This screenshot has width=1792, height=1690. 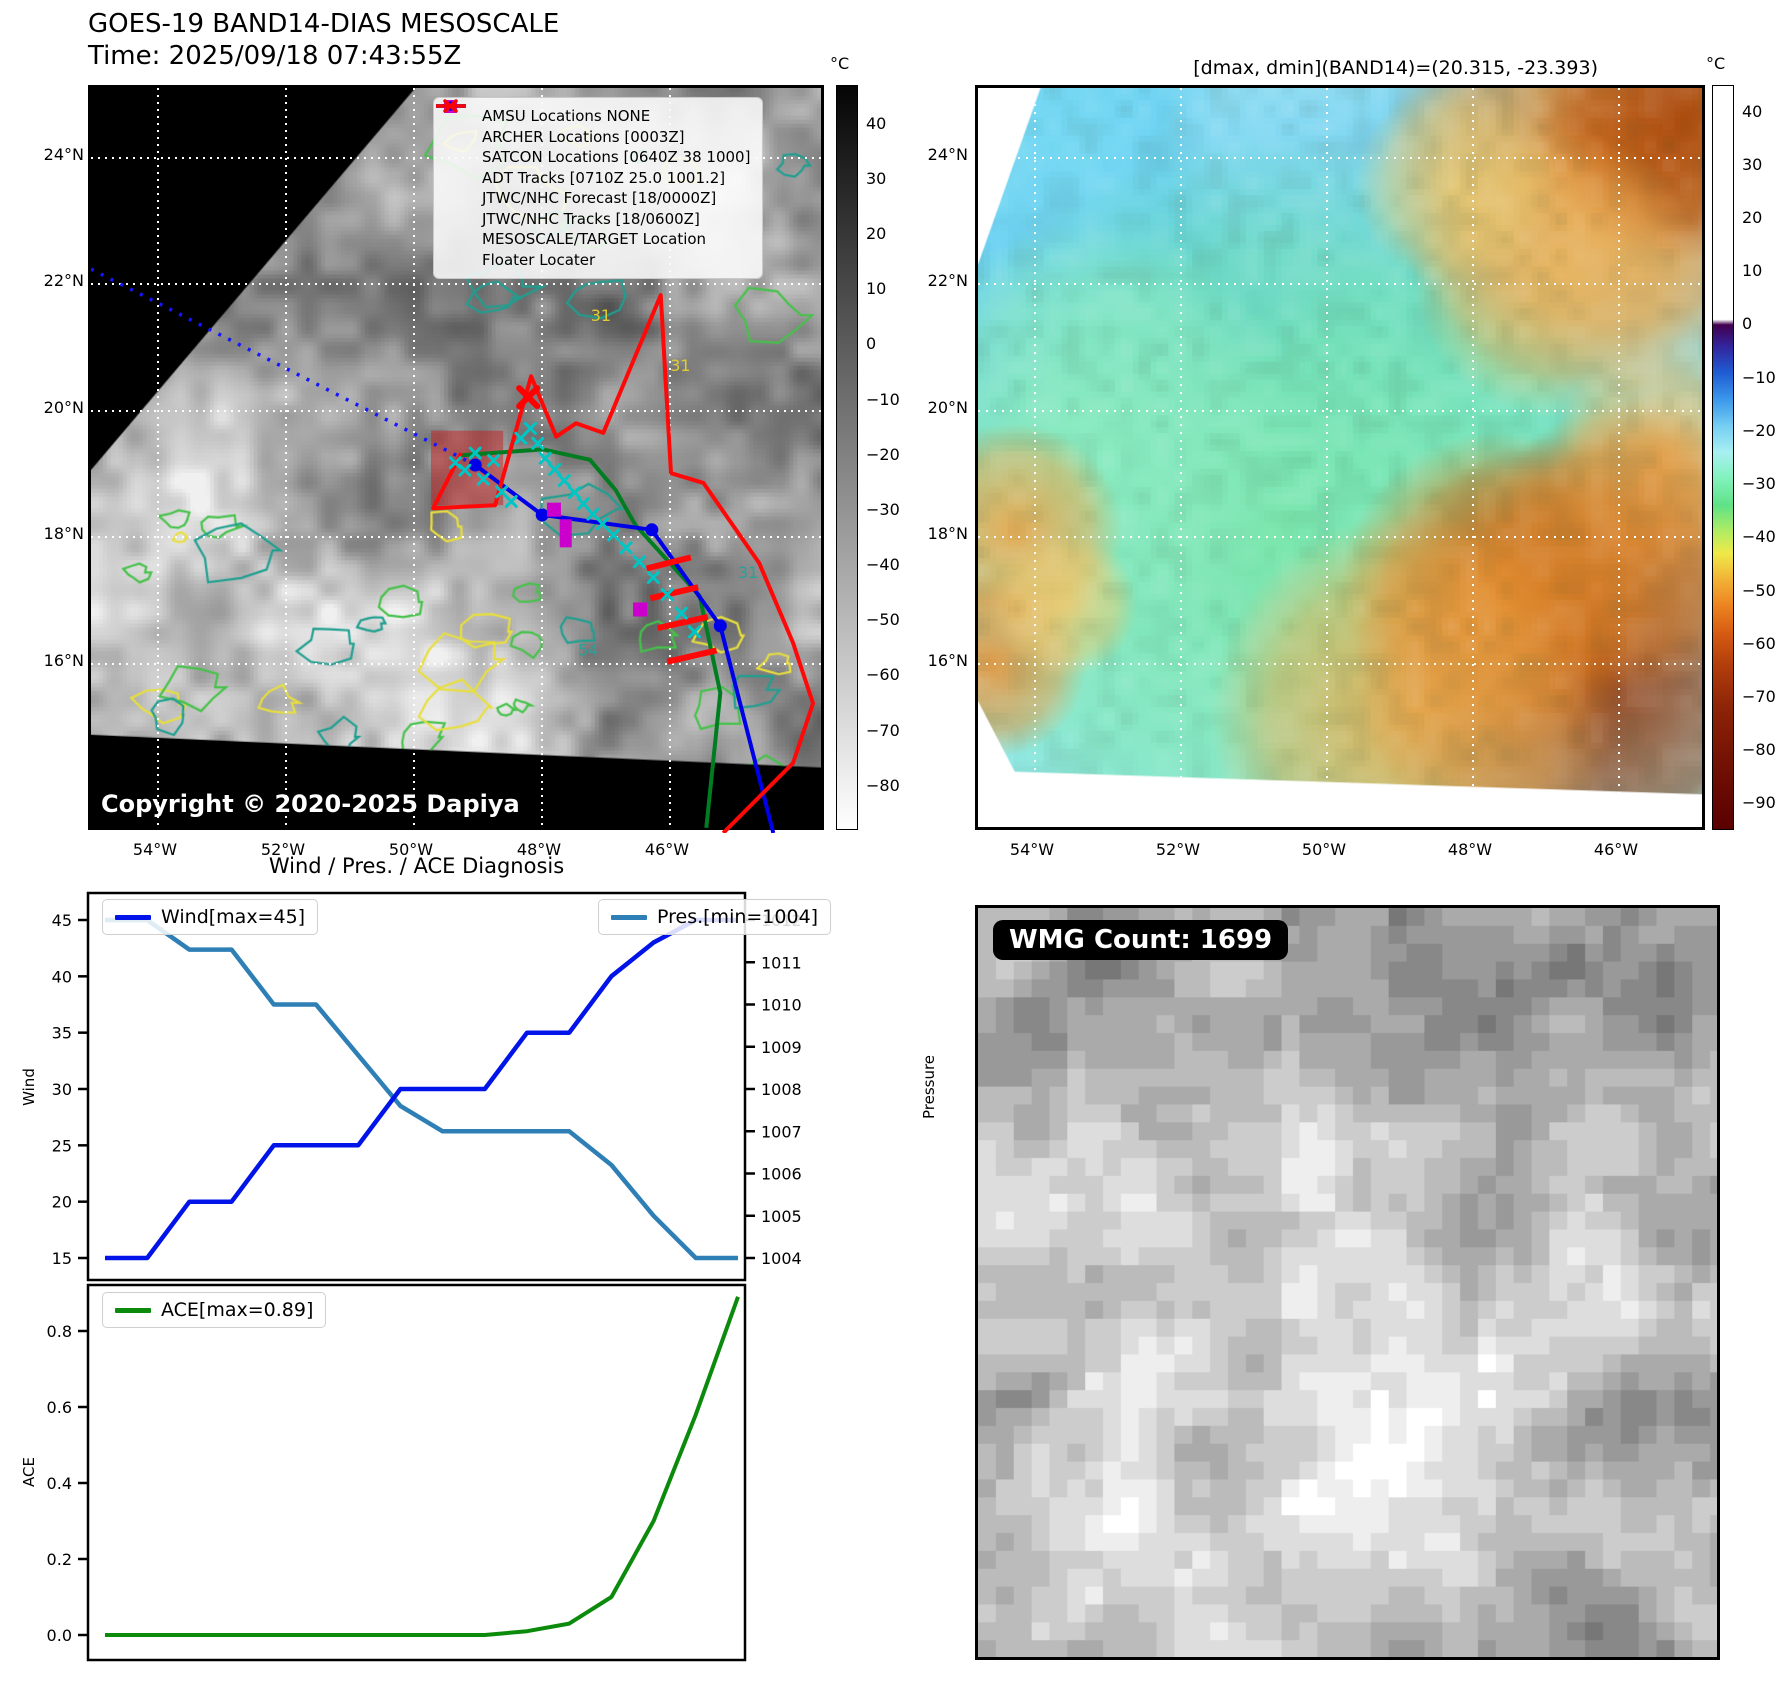 I want to click on pressure-legend-label: Pres.[min=1004], so click(x=738, y=917).